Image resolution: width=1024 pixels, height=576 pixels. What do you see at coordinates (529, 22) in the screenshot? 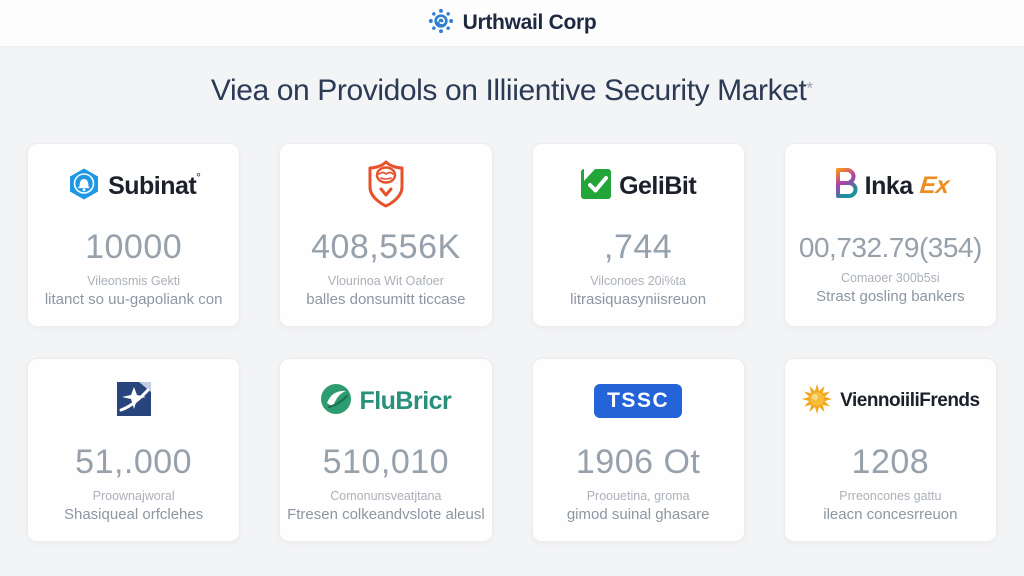
I see `brand-name: Urthwail Corp` at bounding box center [529, 22].